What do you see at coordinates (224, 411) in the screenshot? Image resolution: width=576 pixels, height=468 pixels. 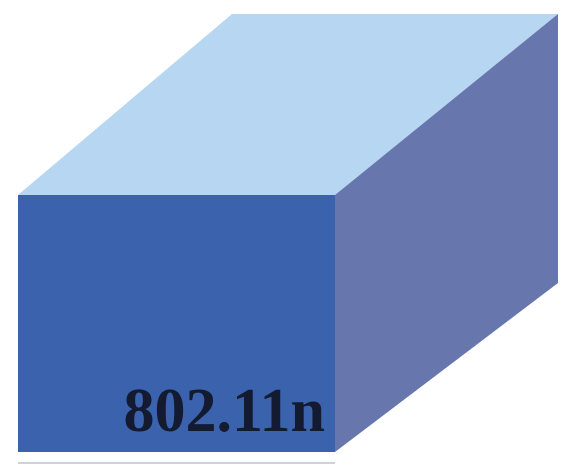 I see `cube-label: 802.11n` at bounding box center [224, 411].